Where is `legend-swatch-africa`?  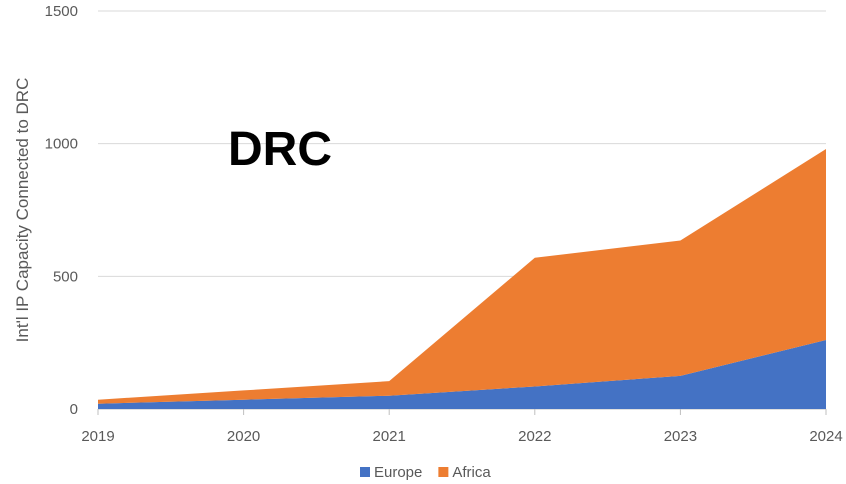
legend-swatch-africa is located at coordinates (443, 472).